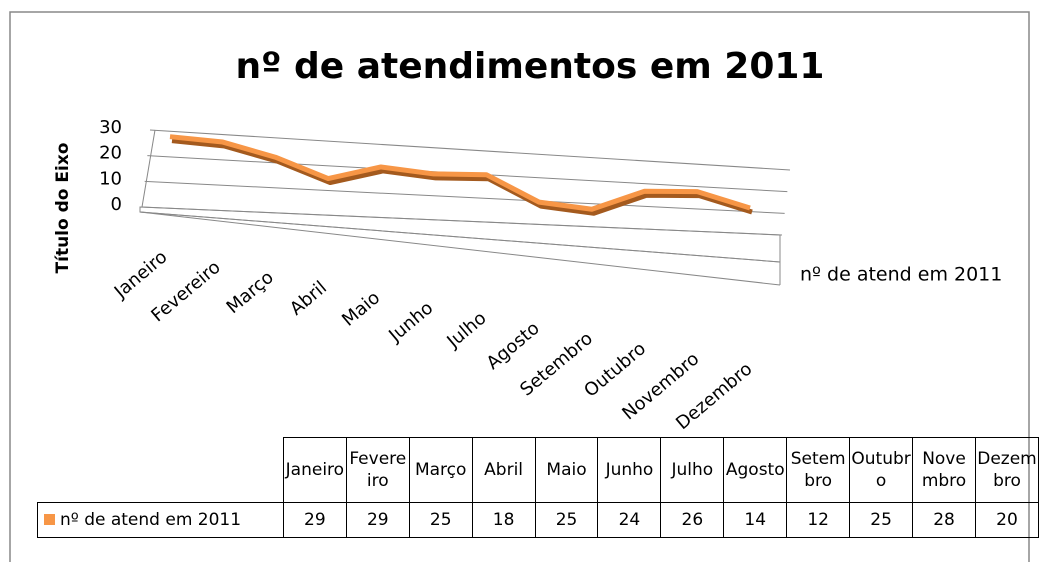 The width and height of the screenshot is (1039, 562). What do you see at coordinates (1006, 520) in the screenshot?
I see `table-cell: 20` at bounding box center [1006, 520].